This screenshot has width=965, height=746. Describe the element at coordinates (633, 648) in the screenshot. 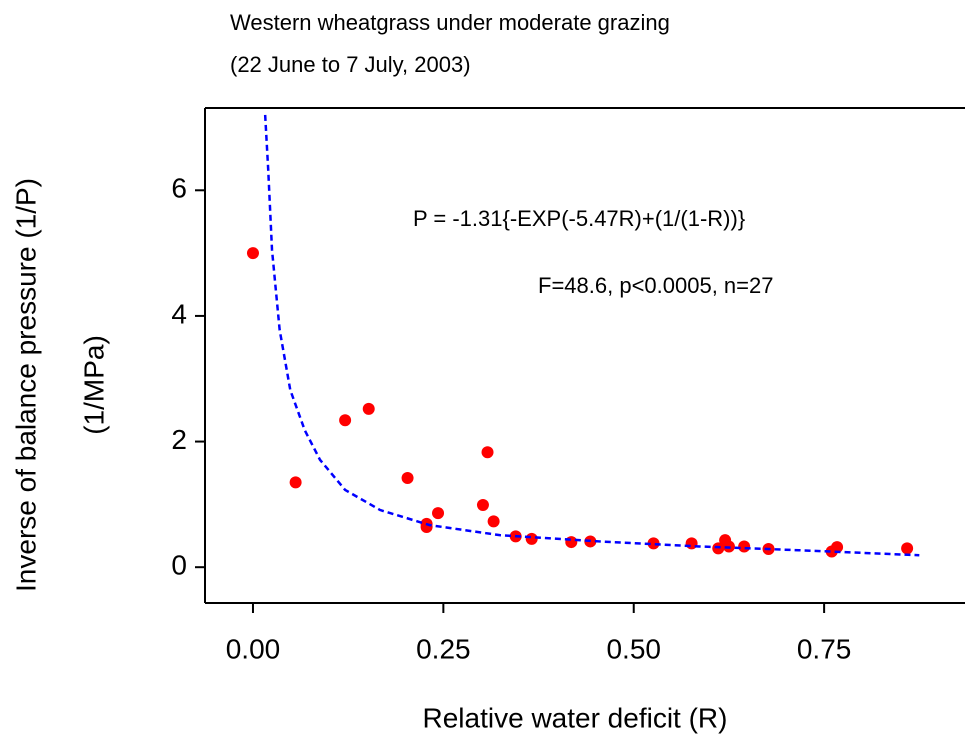

I see `x-tick-label: 0.50` at that location.